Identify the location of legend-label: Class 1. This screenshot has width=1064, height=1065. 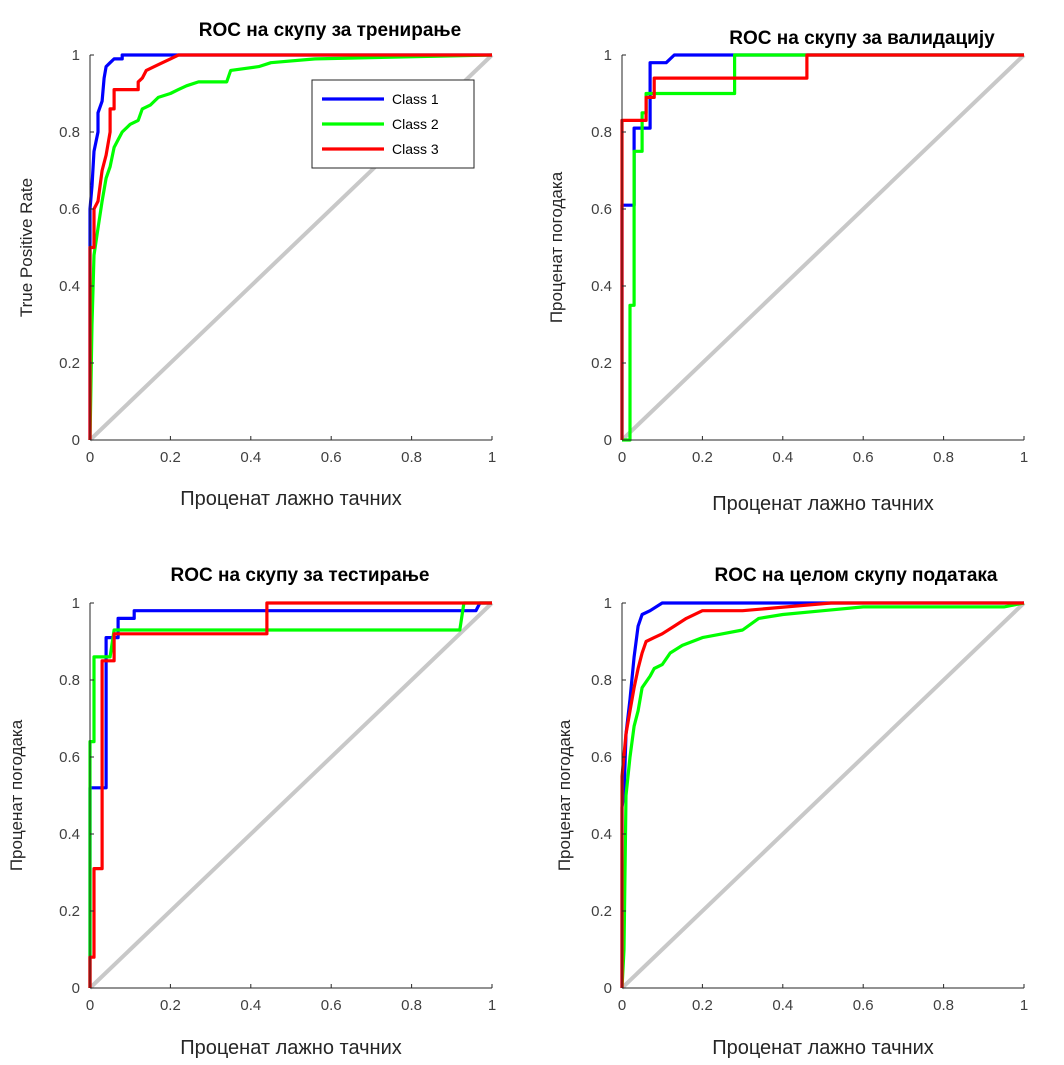
(415, 99).